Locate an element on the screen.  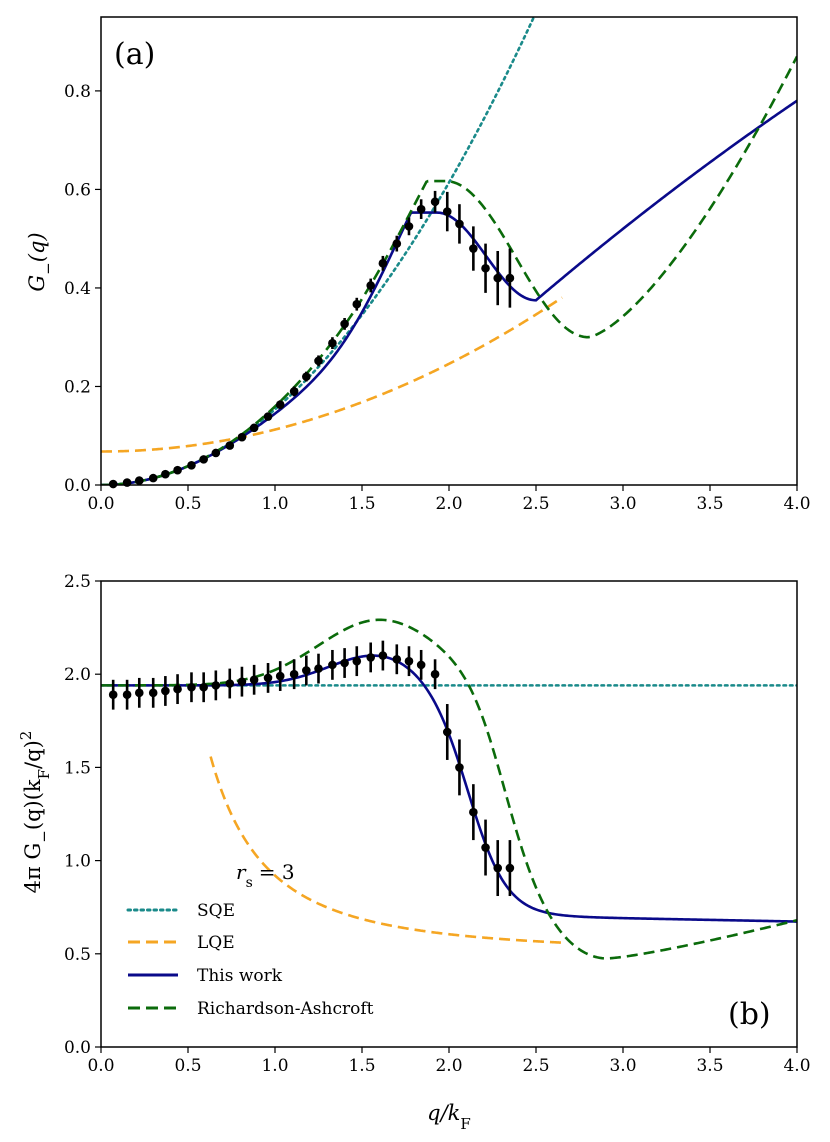
y-tick-label: 2.0 is located at coordinates (77, 675).